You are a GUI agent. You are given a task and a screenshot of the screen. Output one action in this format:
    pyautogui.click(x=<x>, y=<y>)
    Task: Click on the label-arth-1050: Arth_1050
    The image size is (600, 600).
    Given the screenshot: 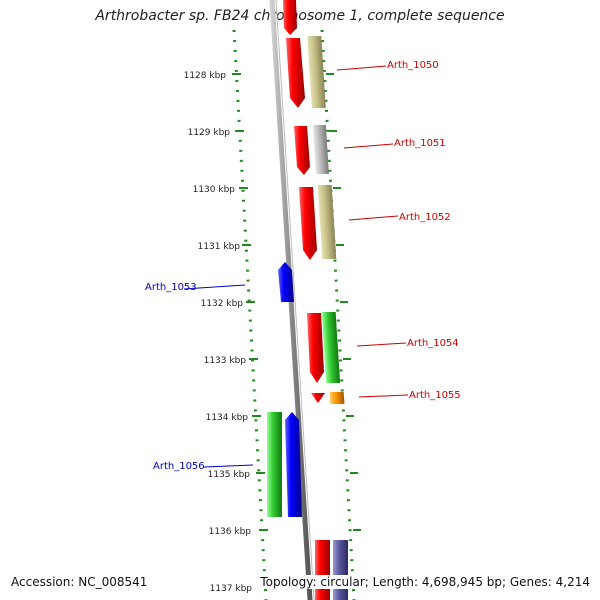 What is the action you would take?
    pyautogui.click(x=413, y=65)
    